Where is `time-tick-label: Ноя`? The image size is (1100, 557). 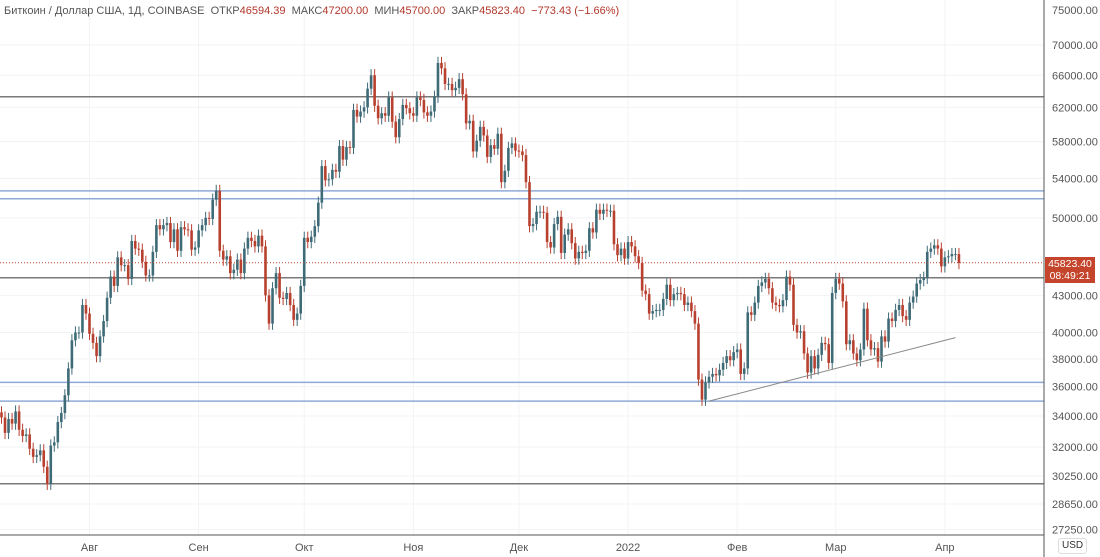 time-tick-label: Ноя is located at coordinates (413, 548).